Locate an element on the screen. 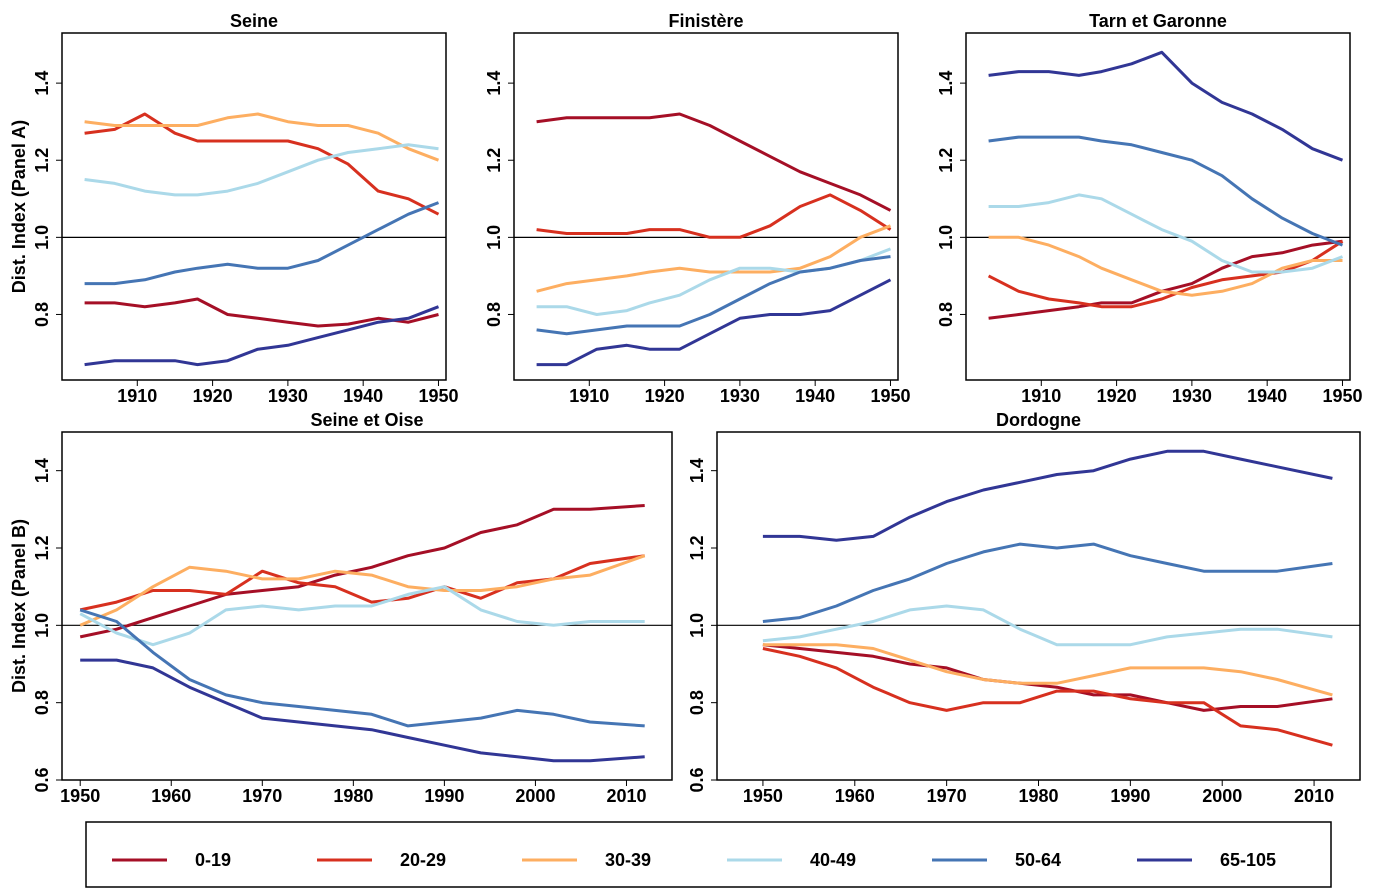  chart-title: Tarn et Garonne is located at coordinates (1158, 21).